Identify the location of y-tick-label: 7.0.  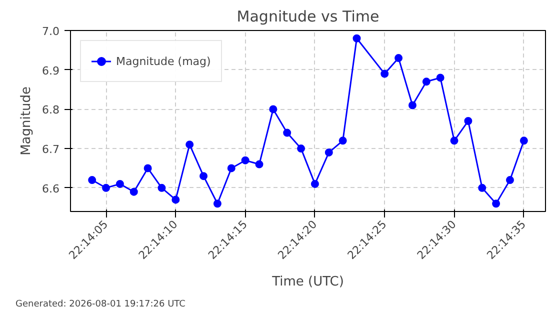
(51, 31).